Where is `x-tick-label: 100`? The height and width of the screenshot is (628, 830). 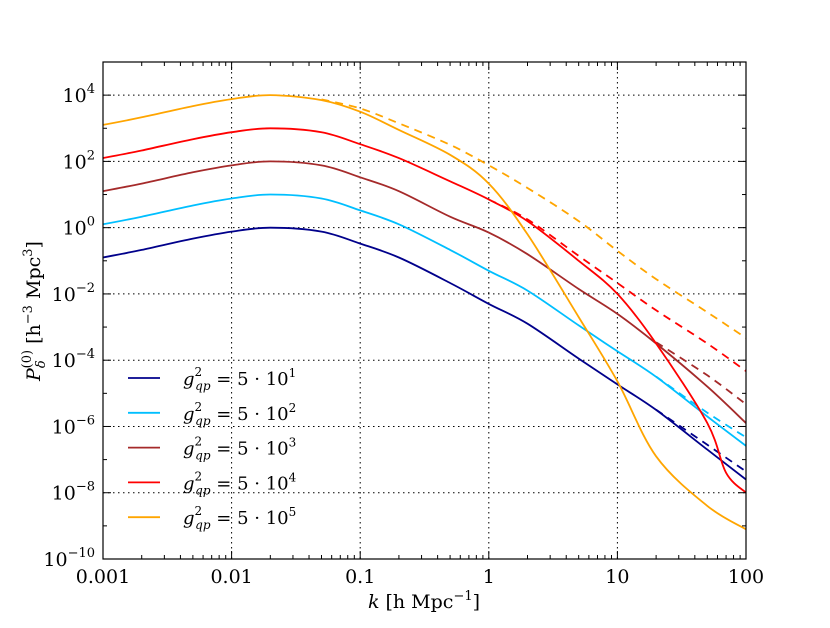
x-tick-label: 100 is located at coordinates (746, 577).